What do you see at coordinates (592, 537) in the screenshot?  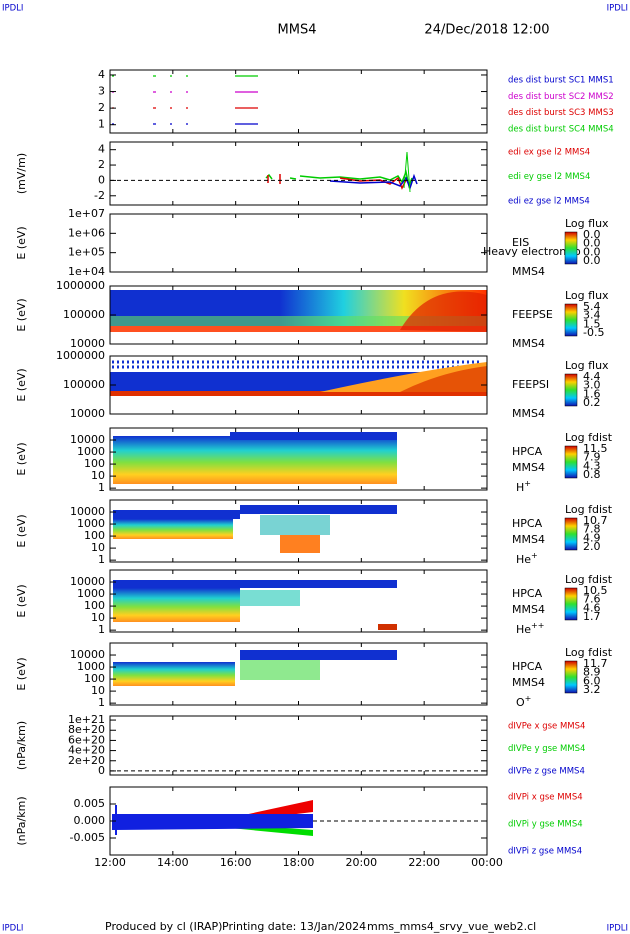 I see `colorbar-tick-label: 4.9` at bounding box center [592, 537].